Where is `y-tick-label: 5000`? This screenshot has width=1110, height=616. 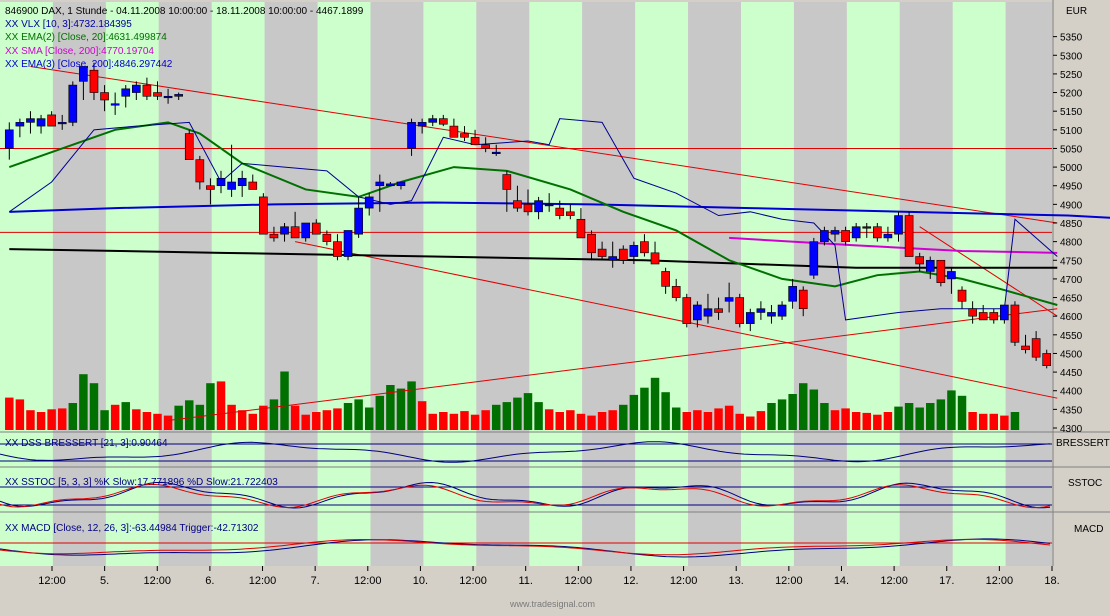
y-tick-label: 5000 is located at coordinates (1071, 168).